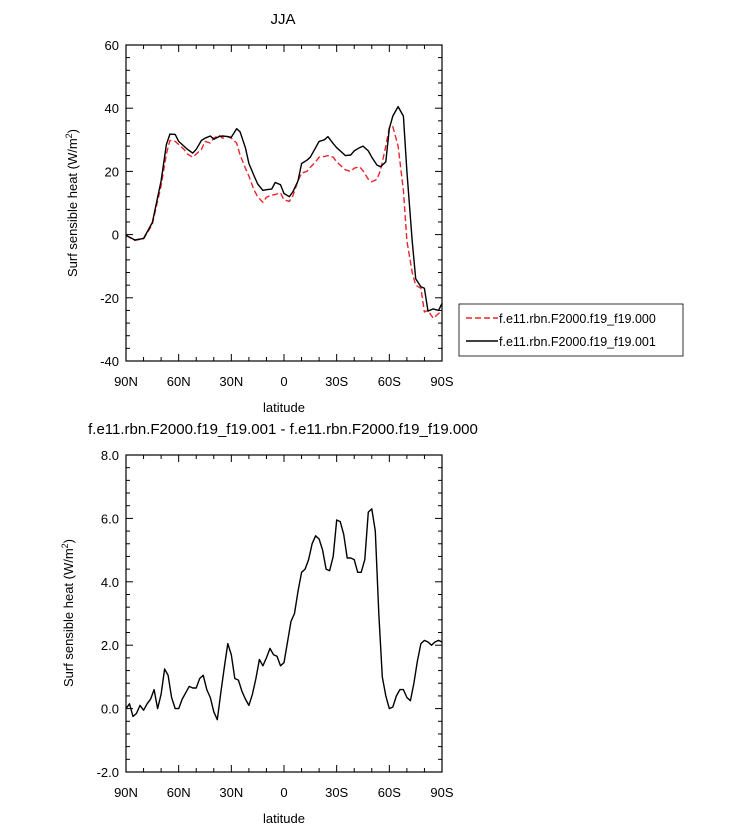  I want to click on y-tick-label: 0, so click(115, 235).